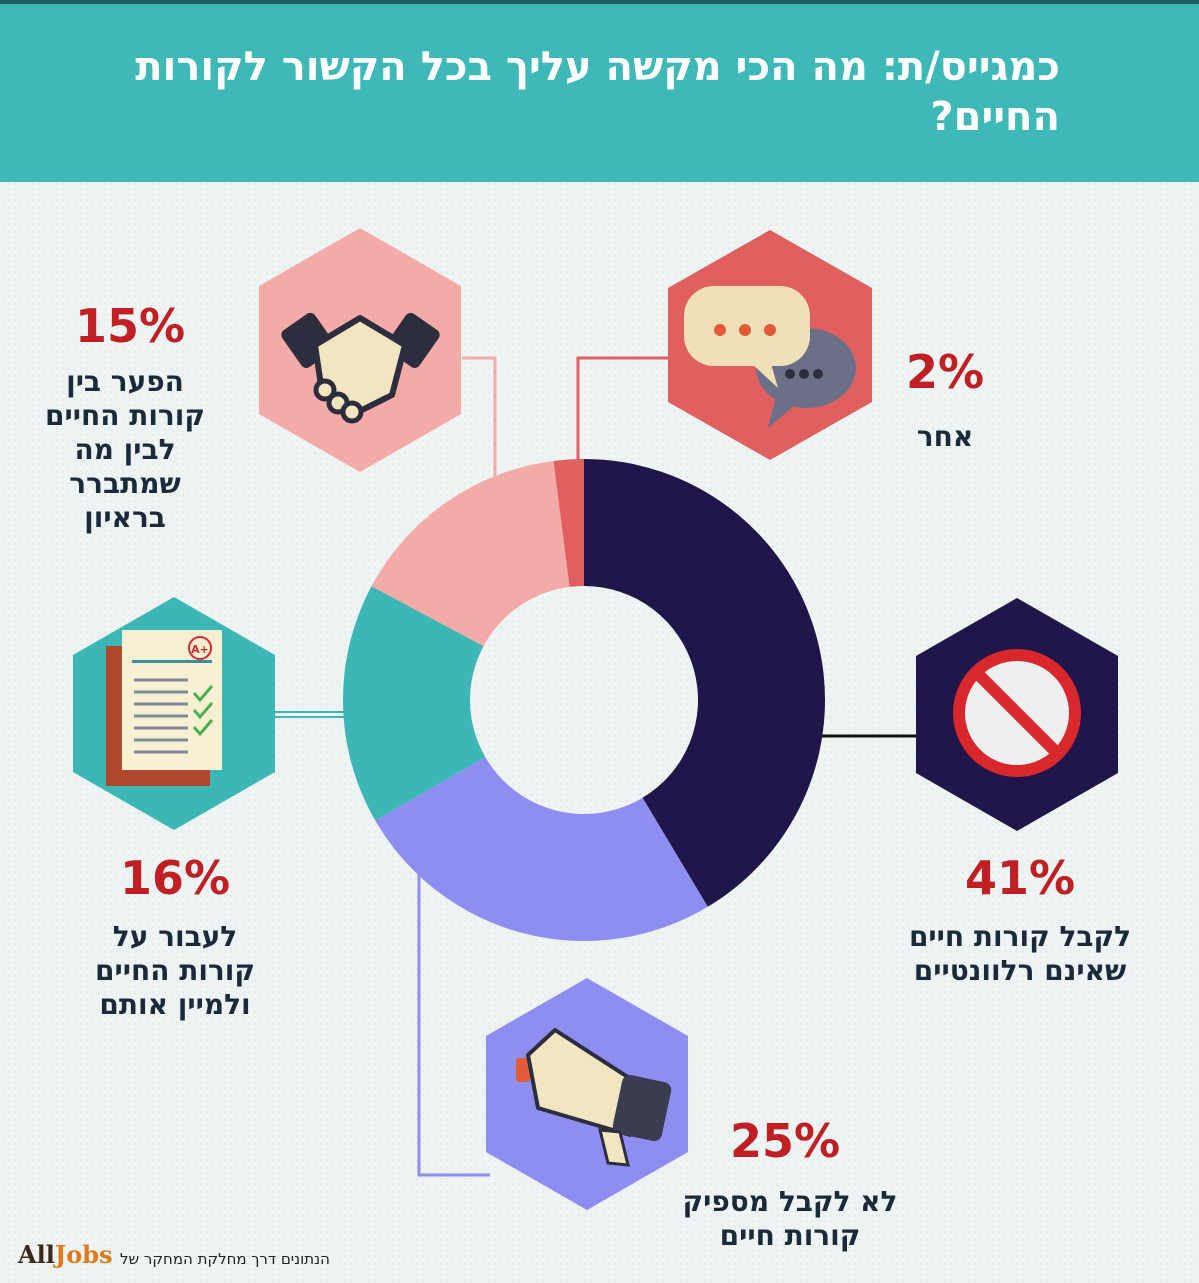 The image size is (1199, 1283). What do you see at coordinates (785, 1141) in the screenshot?
I see `value-label-25: 25%` at bounding box center [785, 1141].